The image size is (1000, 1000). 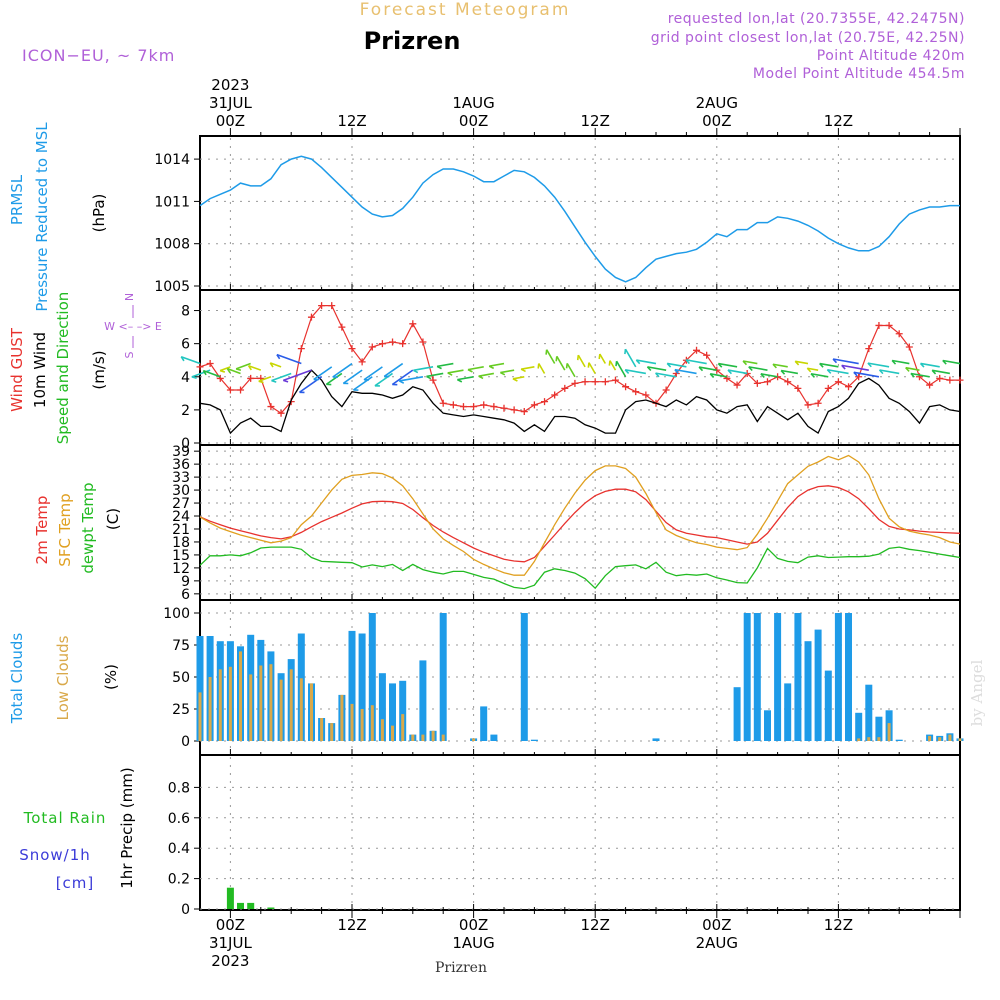 What do you see at coordinates (181, 465) in the screenshot?
I see `y-tick-label: 36` at bounding box center [181, 465].